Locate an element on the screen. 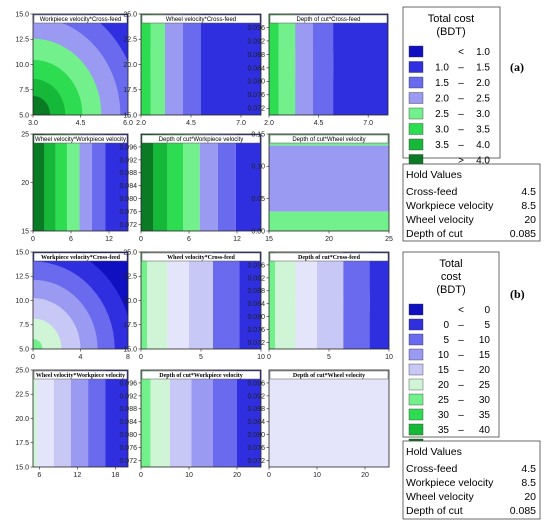 The height and width of the screenshot is (524, 550). y-tick-label: 0.05 is located at coordinates (258, 199).